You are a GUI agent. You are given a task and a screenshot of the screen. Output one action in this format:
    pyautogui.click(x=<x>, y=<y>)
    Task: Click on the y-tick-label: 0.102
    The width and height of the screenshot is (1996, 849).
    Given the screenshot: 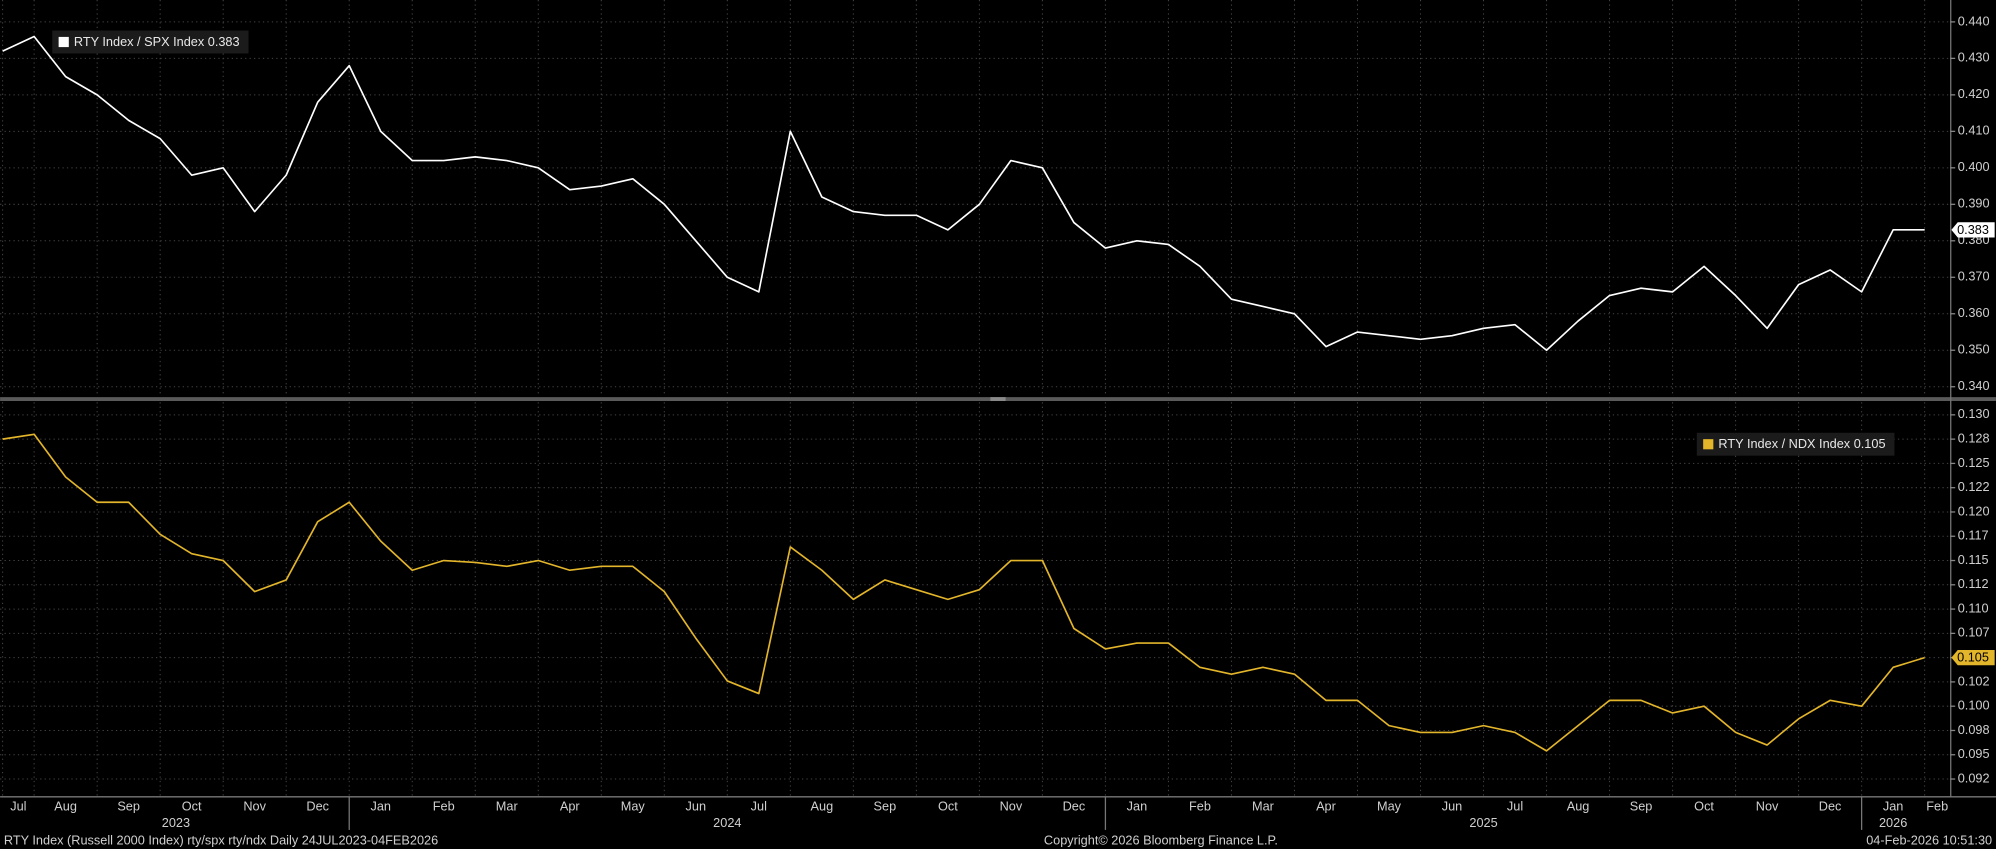 What is the action you would take?
    pyautogui.click(x=1974, y=680)
    